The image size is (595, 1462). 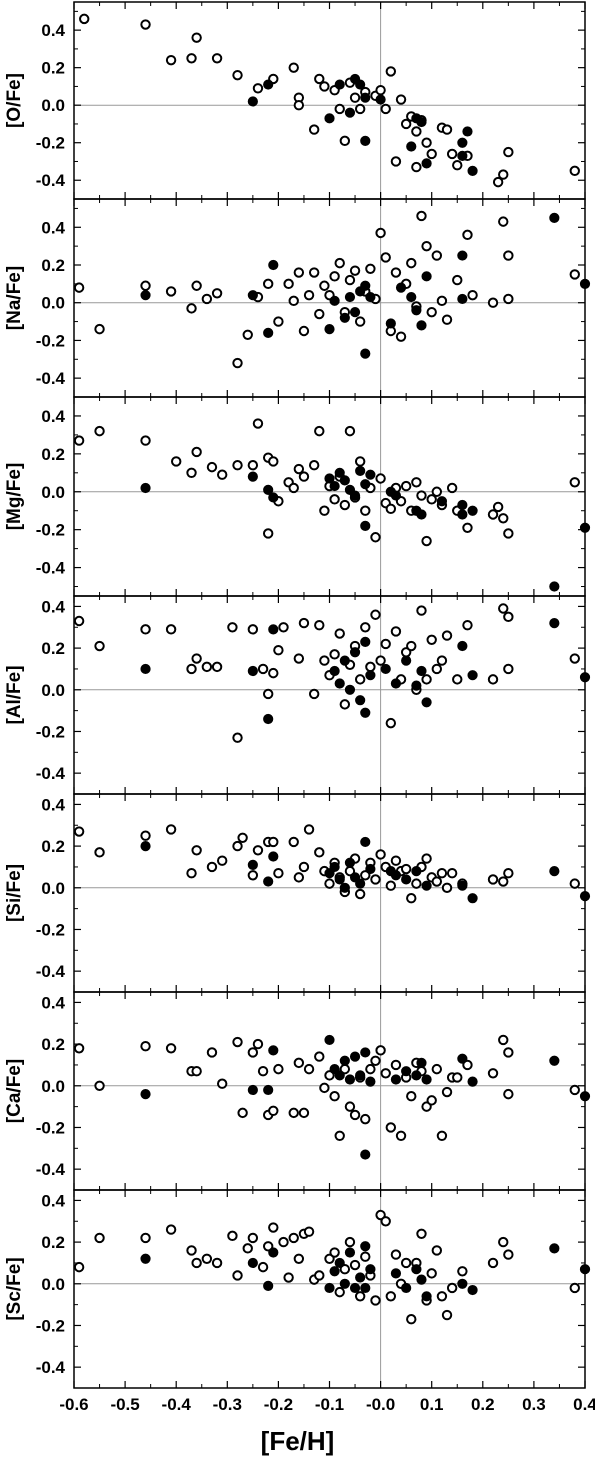 What do you see at coordinates (297, 1441) in the screenshot?
I see `x-axis-label: [Fe/H]` at bounding box center [297, 1441].